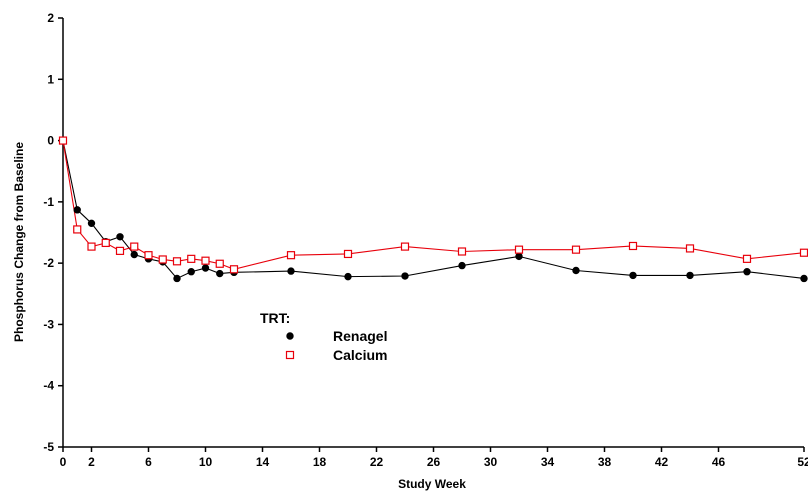  What do you see at coordinates (320, 462) in the screenshot?
I see `x-tick-label: 18` at bounding box center [320, 462].